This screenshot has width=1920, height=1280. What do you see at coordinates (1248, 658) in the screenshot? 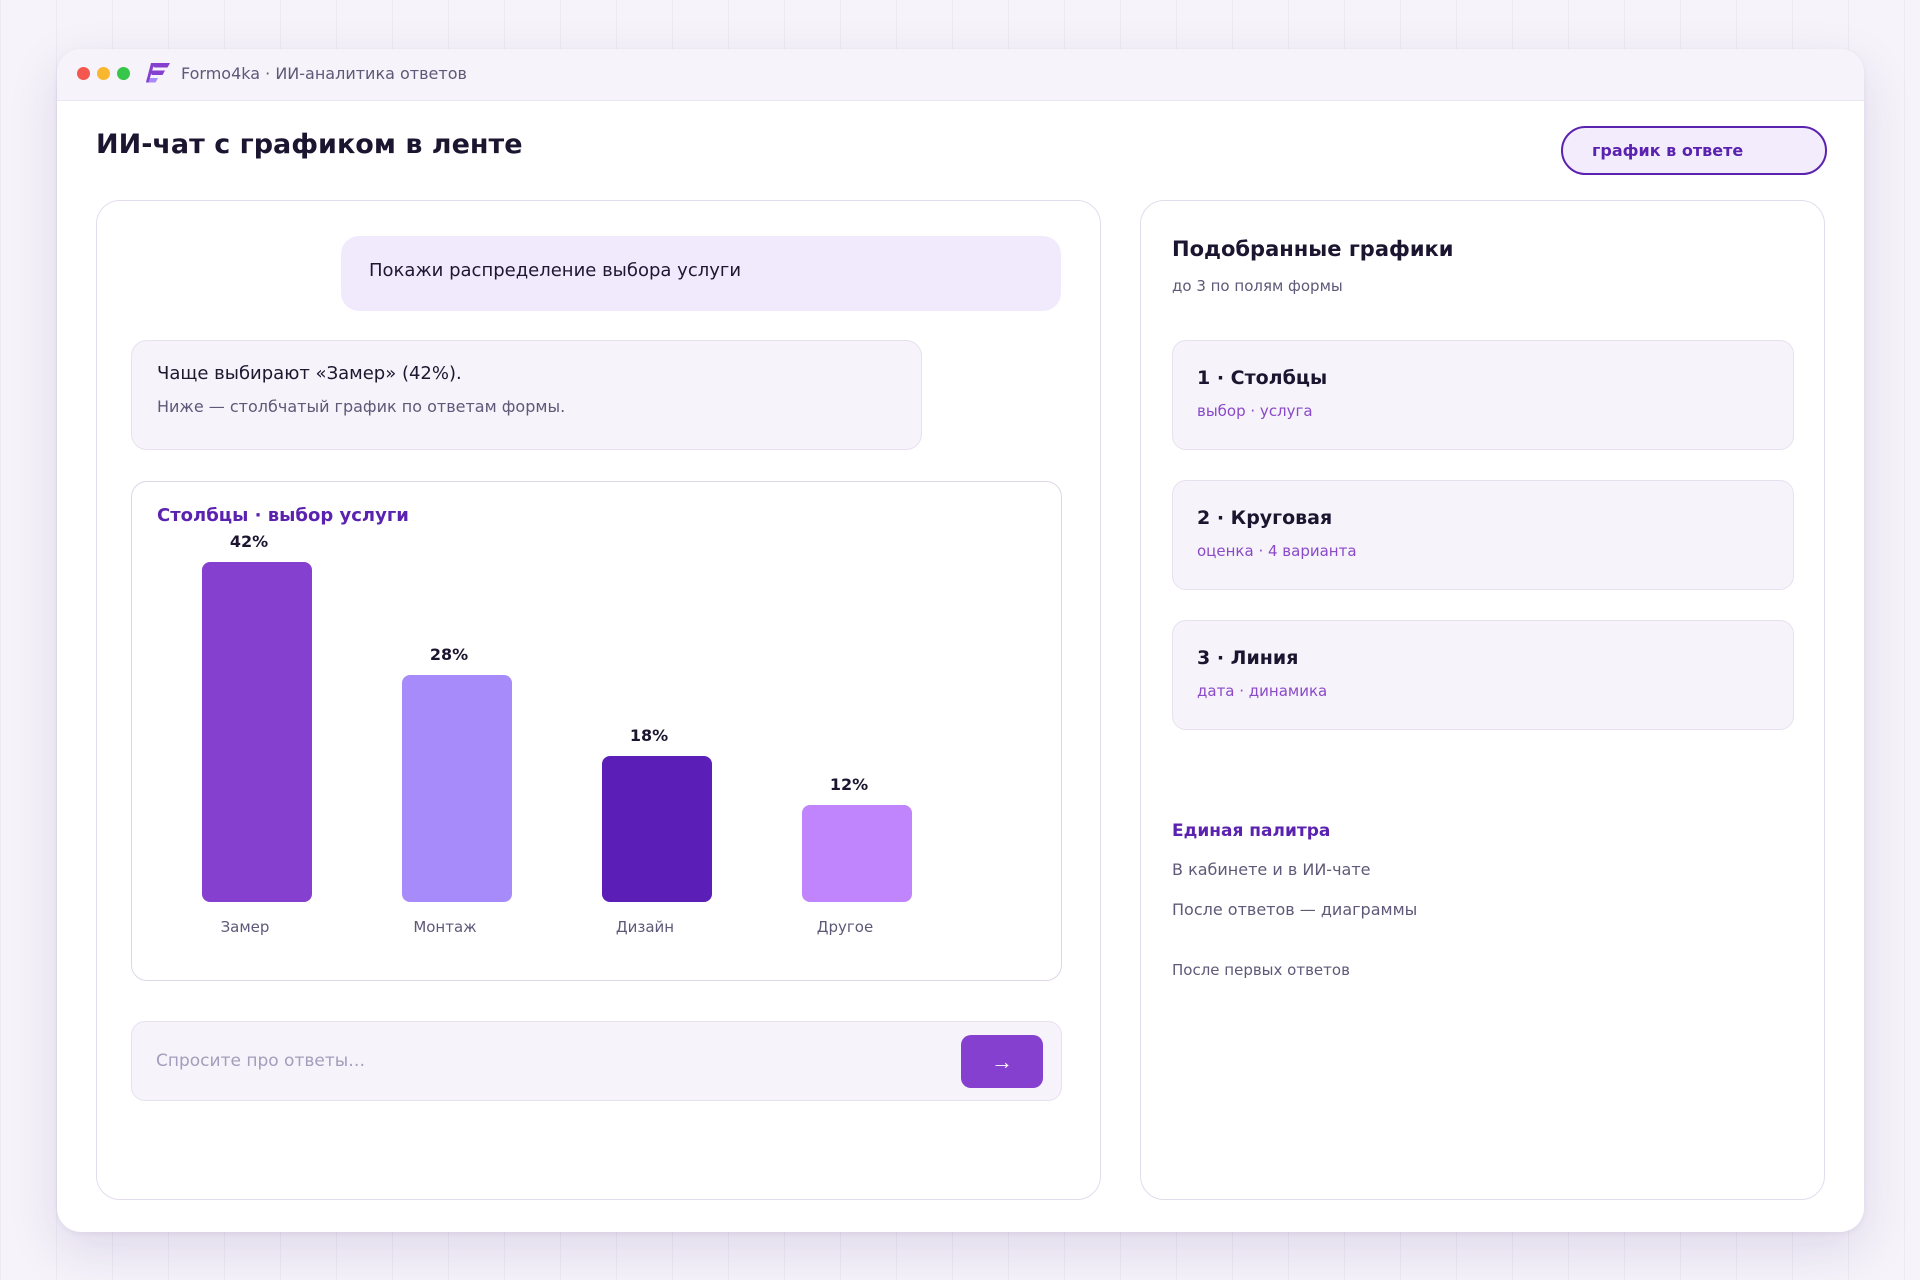
I see `chart-suggestion-title: 3 · Линия` at bounding box center [1248, 658].